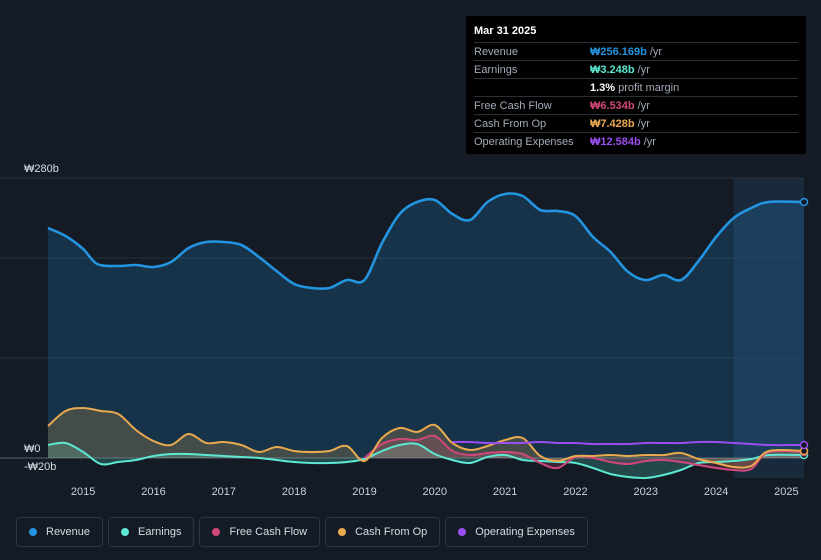 The width and height of the screenshot is (821, 560). Describe the element at coordinates (68, 532) in the screenshot. I see `legend-label: Revenue` at that location.